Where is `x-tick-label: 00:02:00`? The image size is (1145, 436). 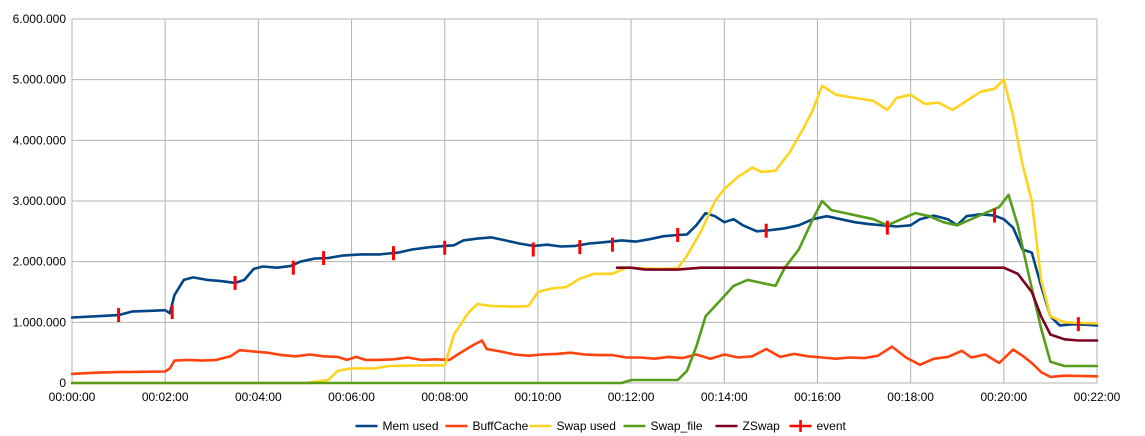 x-tick-label: 00:02:00 is located at coordinates (165, 397).